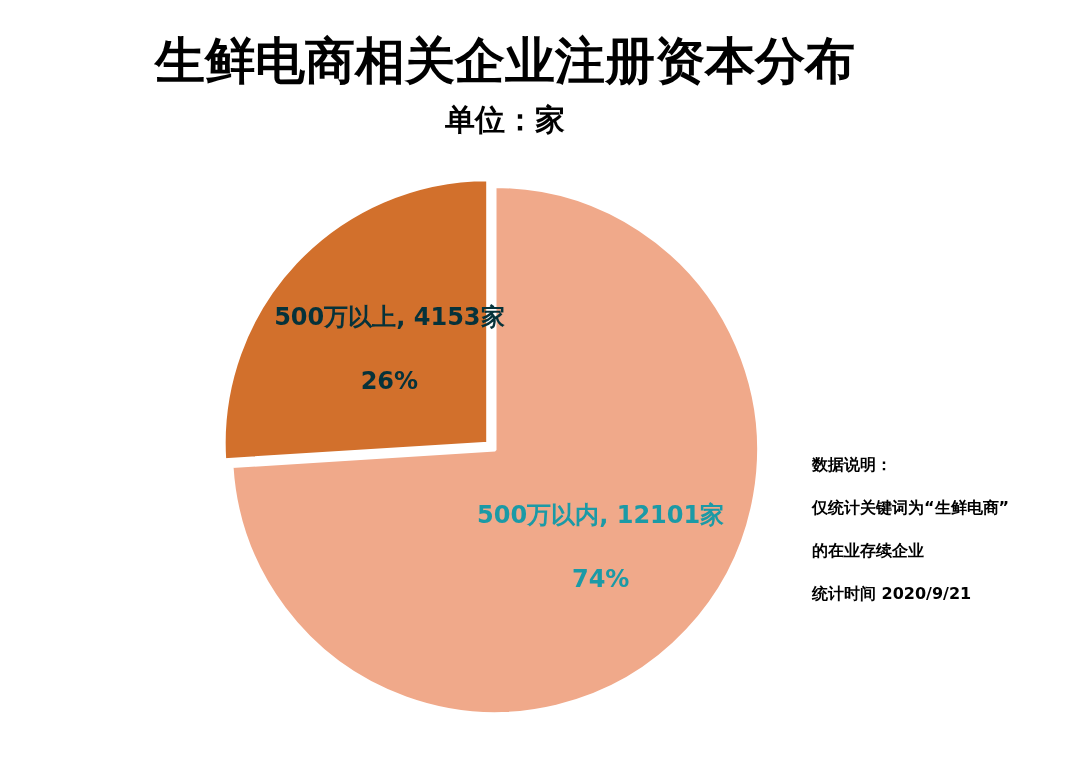 This screenshot has height=762, width=1076. Describe the element at coordinates (505, 120) in the screenshot. I see `chart-subtitle: 单位：家` at that location.